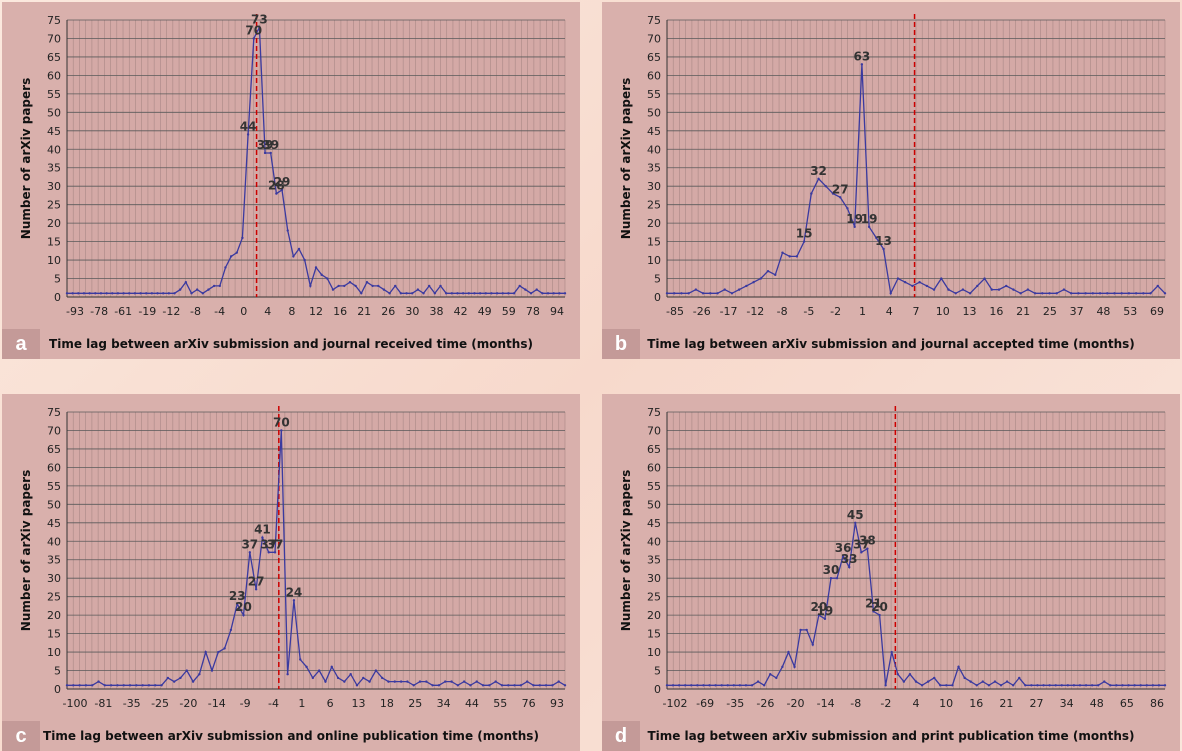 The image size is (1182, 751). Describe the element at coordinates (946, 703) in the screenshot. I see `x-tick-label: 10` at that location.